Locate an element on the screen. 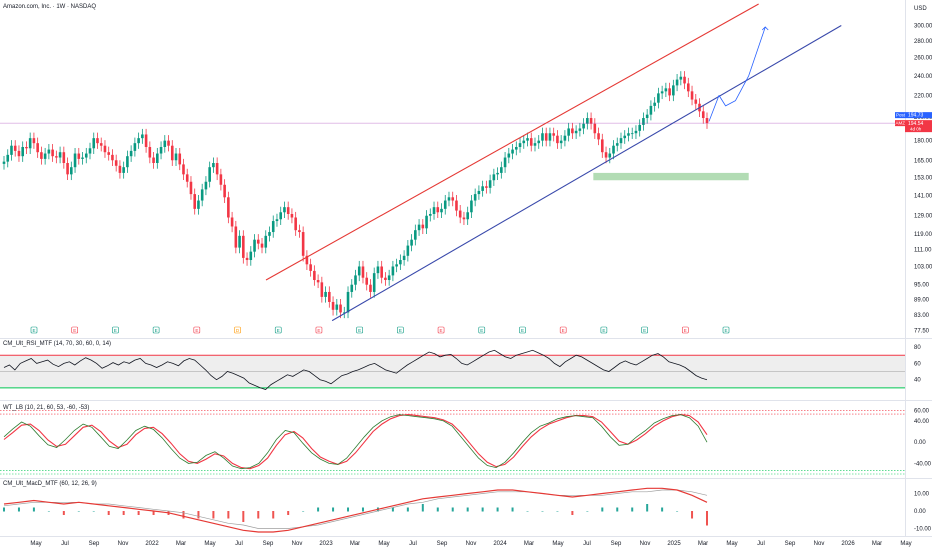  price-tick-label: 111.00 is located at coordinates (923, 251).